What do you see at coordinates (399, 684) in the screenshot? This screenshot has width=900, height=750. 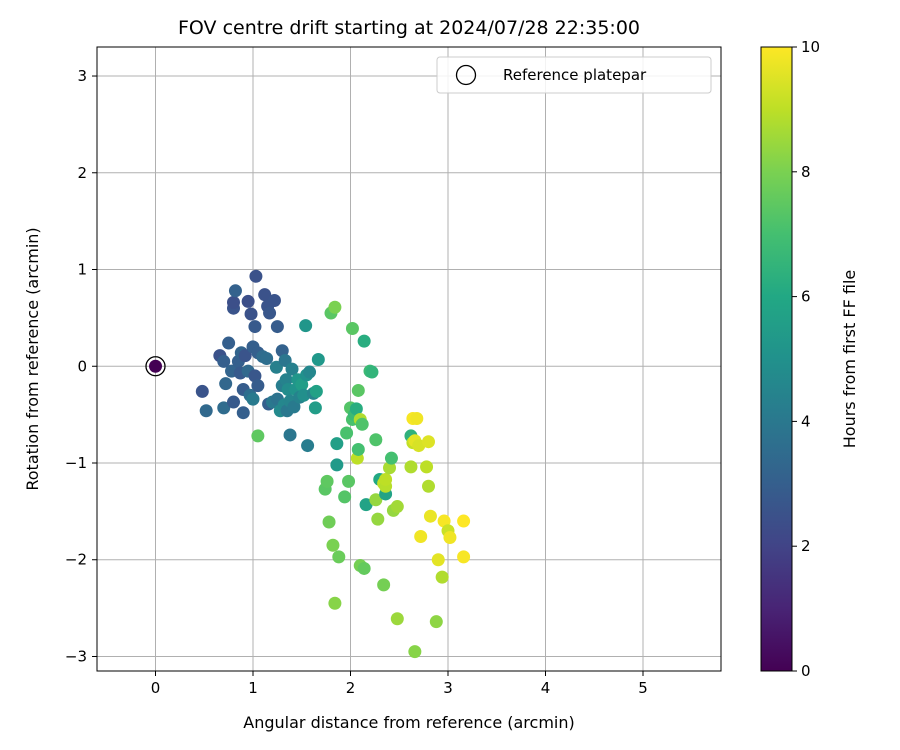 I see `x-axis-ticks: 0 1 2 3 4 5` at bounding box center [399, 684].